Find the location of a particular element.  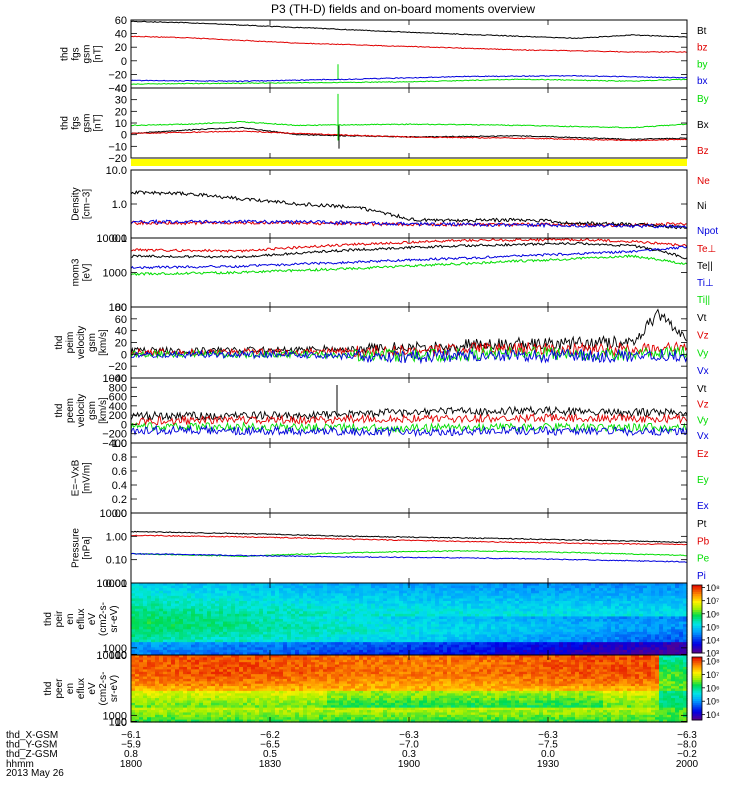

y-tick-label: 400 is located at coordinates (118, 407).